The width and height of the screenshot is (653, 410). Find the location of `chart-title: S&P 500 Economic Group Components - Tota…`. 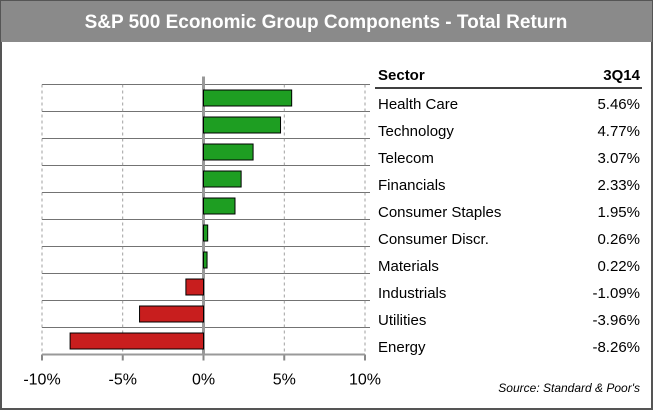

chart-title: S&P 500 Economic Group Components - Tota… is located at coordinates (326, 22).